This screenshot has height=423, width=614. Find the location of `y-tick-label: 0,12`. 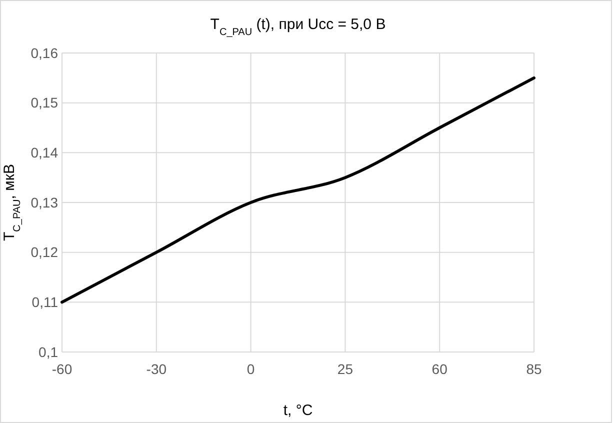

y-tick-label: 0,12 is located at coordinates (44, 252).